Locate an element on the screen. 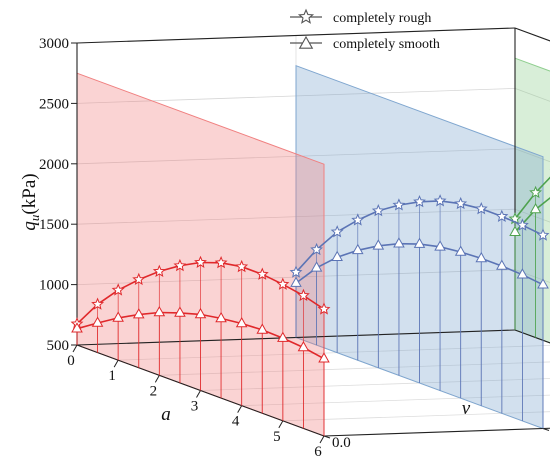  z-tick-label: 3000 is located at coordinates (54, 44).